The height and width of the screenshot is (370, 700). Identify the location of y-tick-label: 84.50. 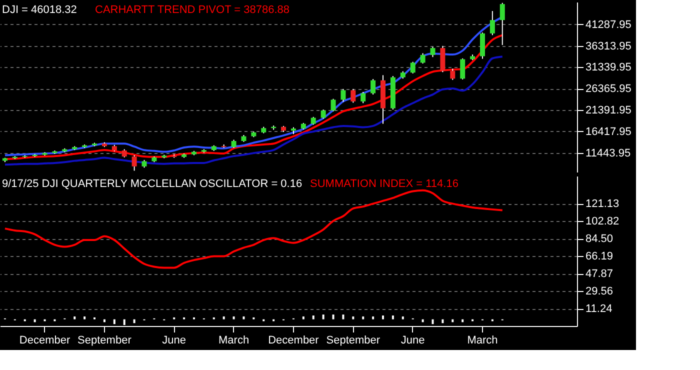
(600, 239).